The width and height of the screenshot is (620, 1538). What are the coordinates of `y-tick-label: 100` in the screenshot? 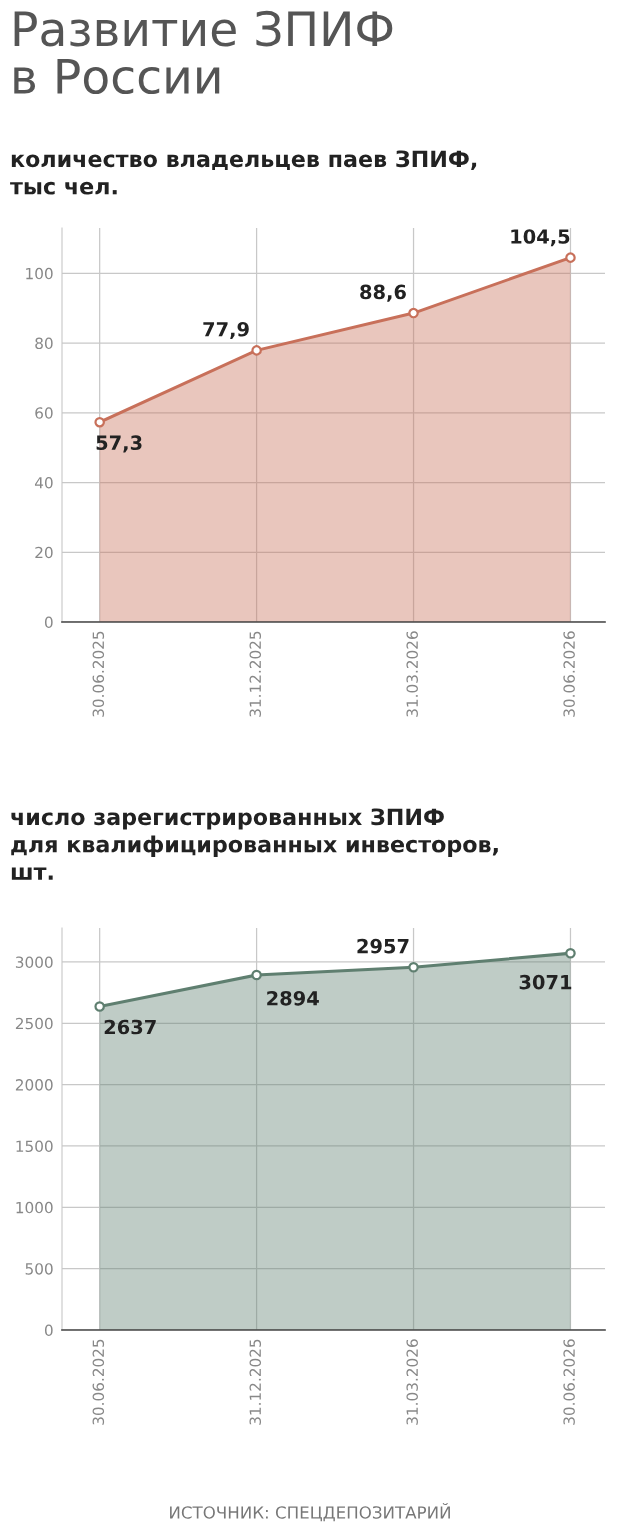 It's located at (39, 273).